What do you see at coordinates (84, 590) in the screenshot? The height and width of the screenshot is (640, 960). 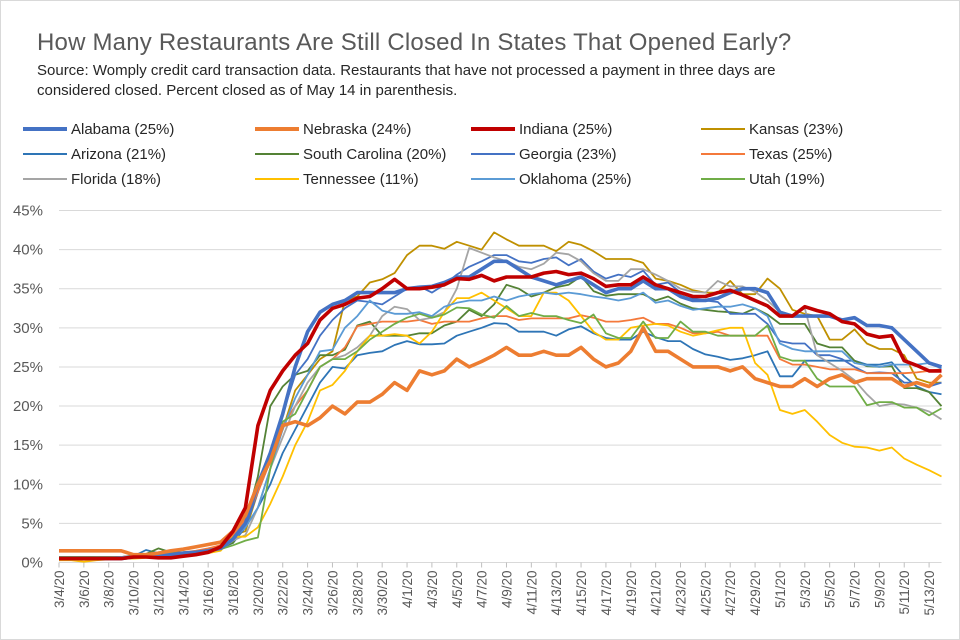 I see `x-tick-label: 3/6/20` at bounding box center [84, 590].